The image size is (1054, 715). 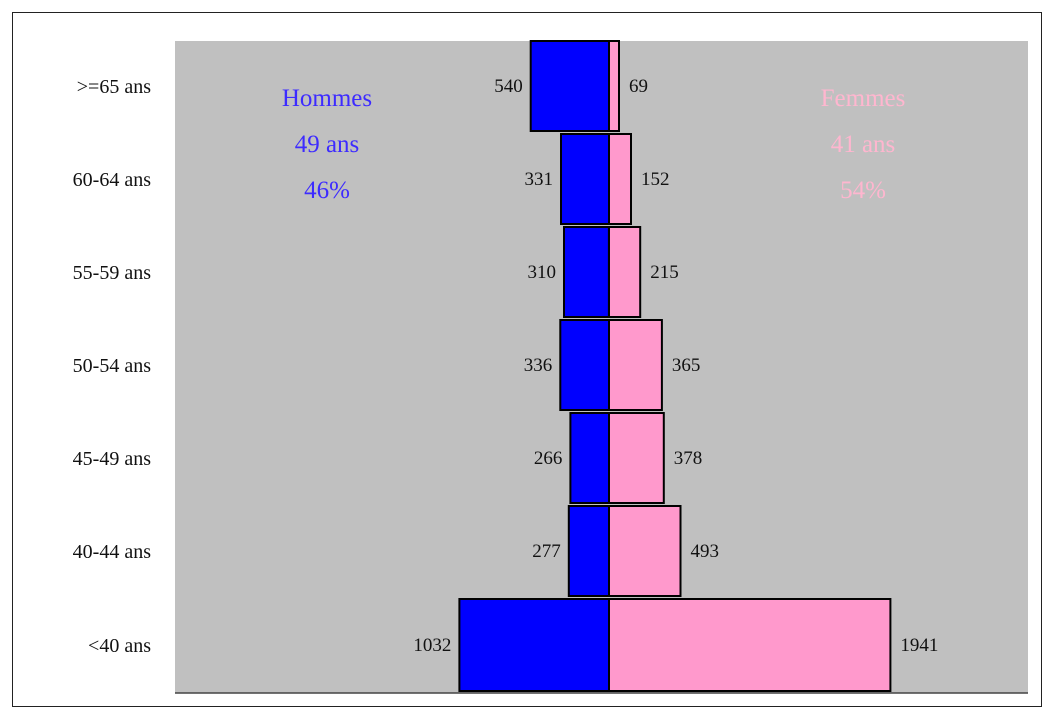 I want to click on value-label-women: 215, so click(x=664, y=272).